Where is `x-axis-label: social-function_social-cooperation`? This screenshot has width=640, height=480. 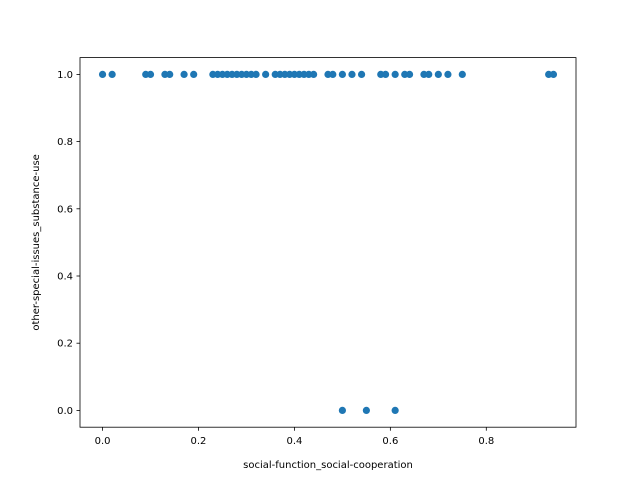
x-axis-label: social-function_social-cooperation is located at coordinates (328, 465).